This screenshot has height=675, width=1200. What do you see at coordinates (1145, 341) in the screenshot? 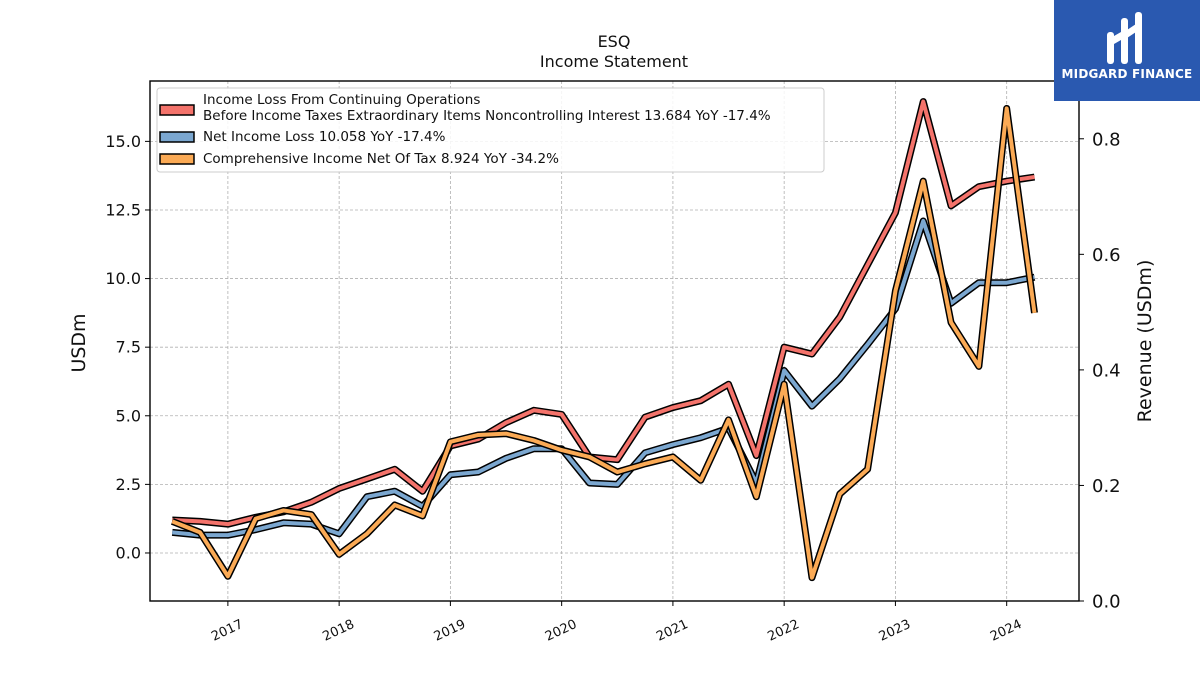
I see `y2-axis-label: Revenue (USDm)` at bounding box center [1145, 341].